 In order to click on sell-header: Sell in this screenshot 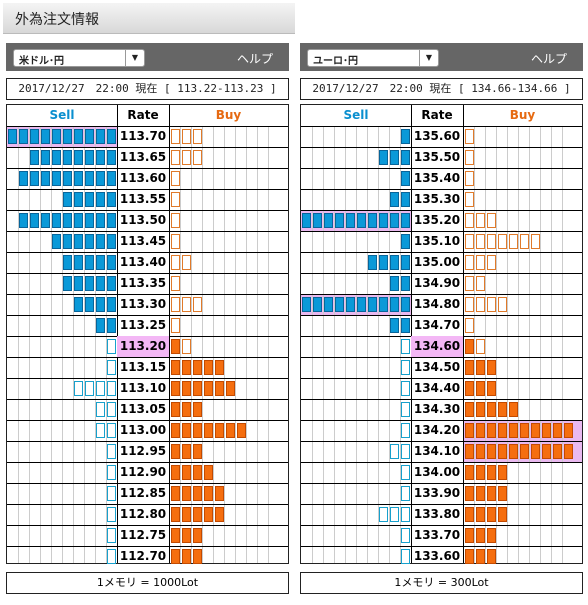, I will do `click(62, 115)`.